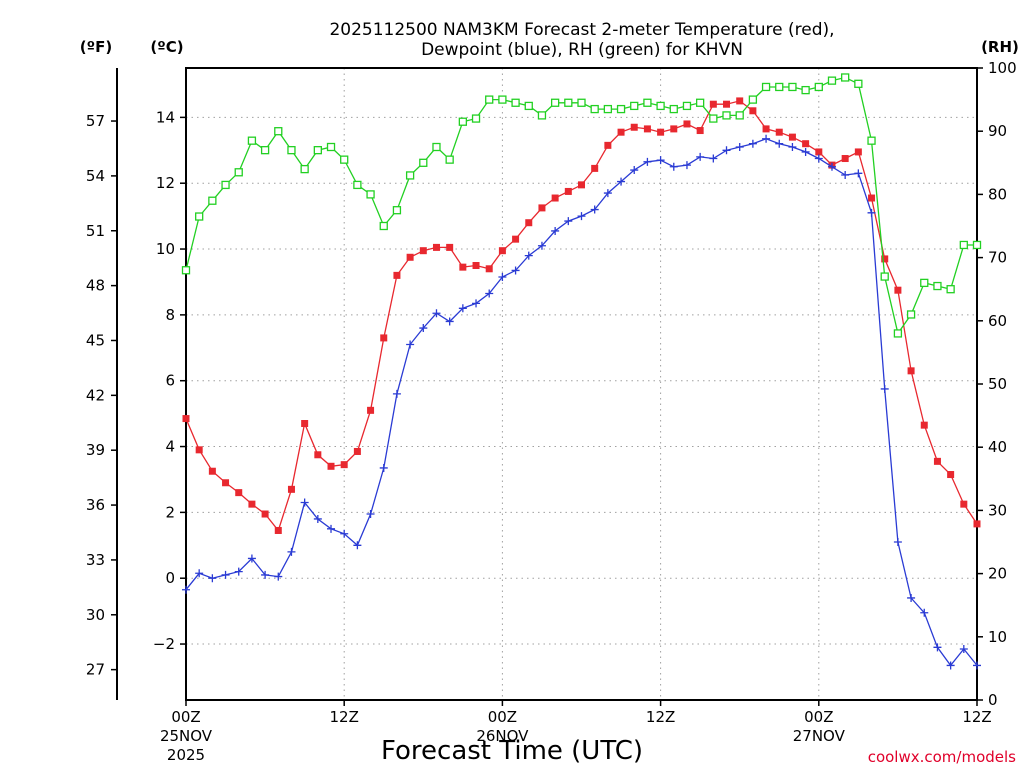 The width and height of the screenshot is (1024, 768). Describe the element at coordinates (502, 736) in the screenshot. I see `x-tick-label: 26NOV` at that location.